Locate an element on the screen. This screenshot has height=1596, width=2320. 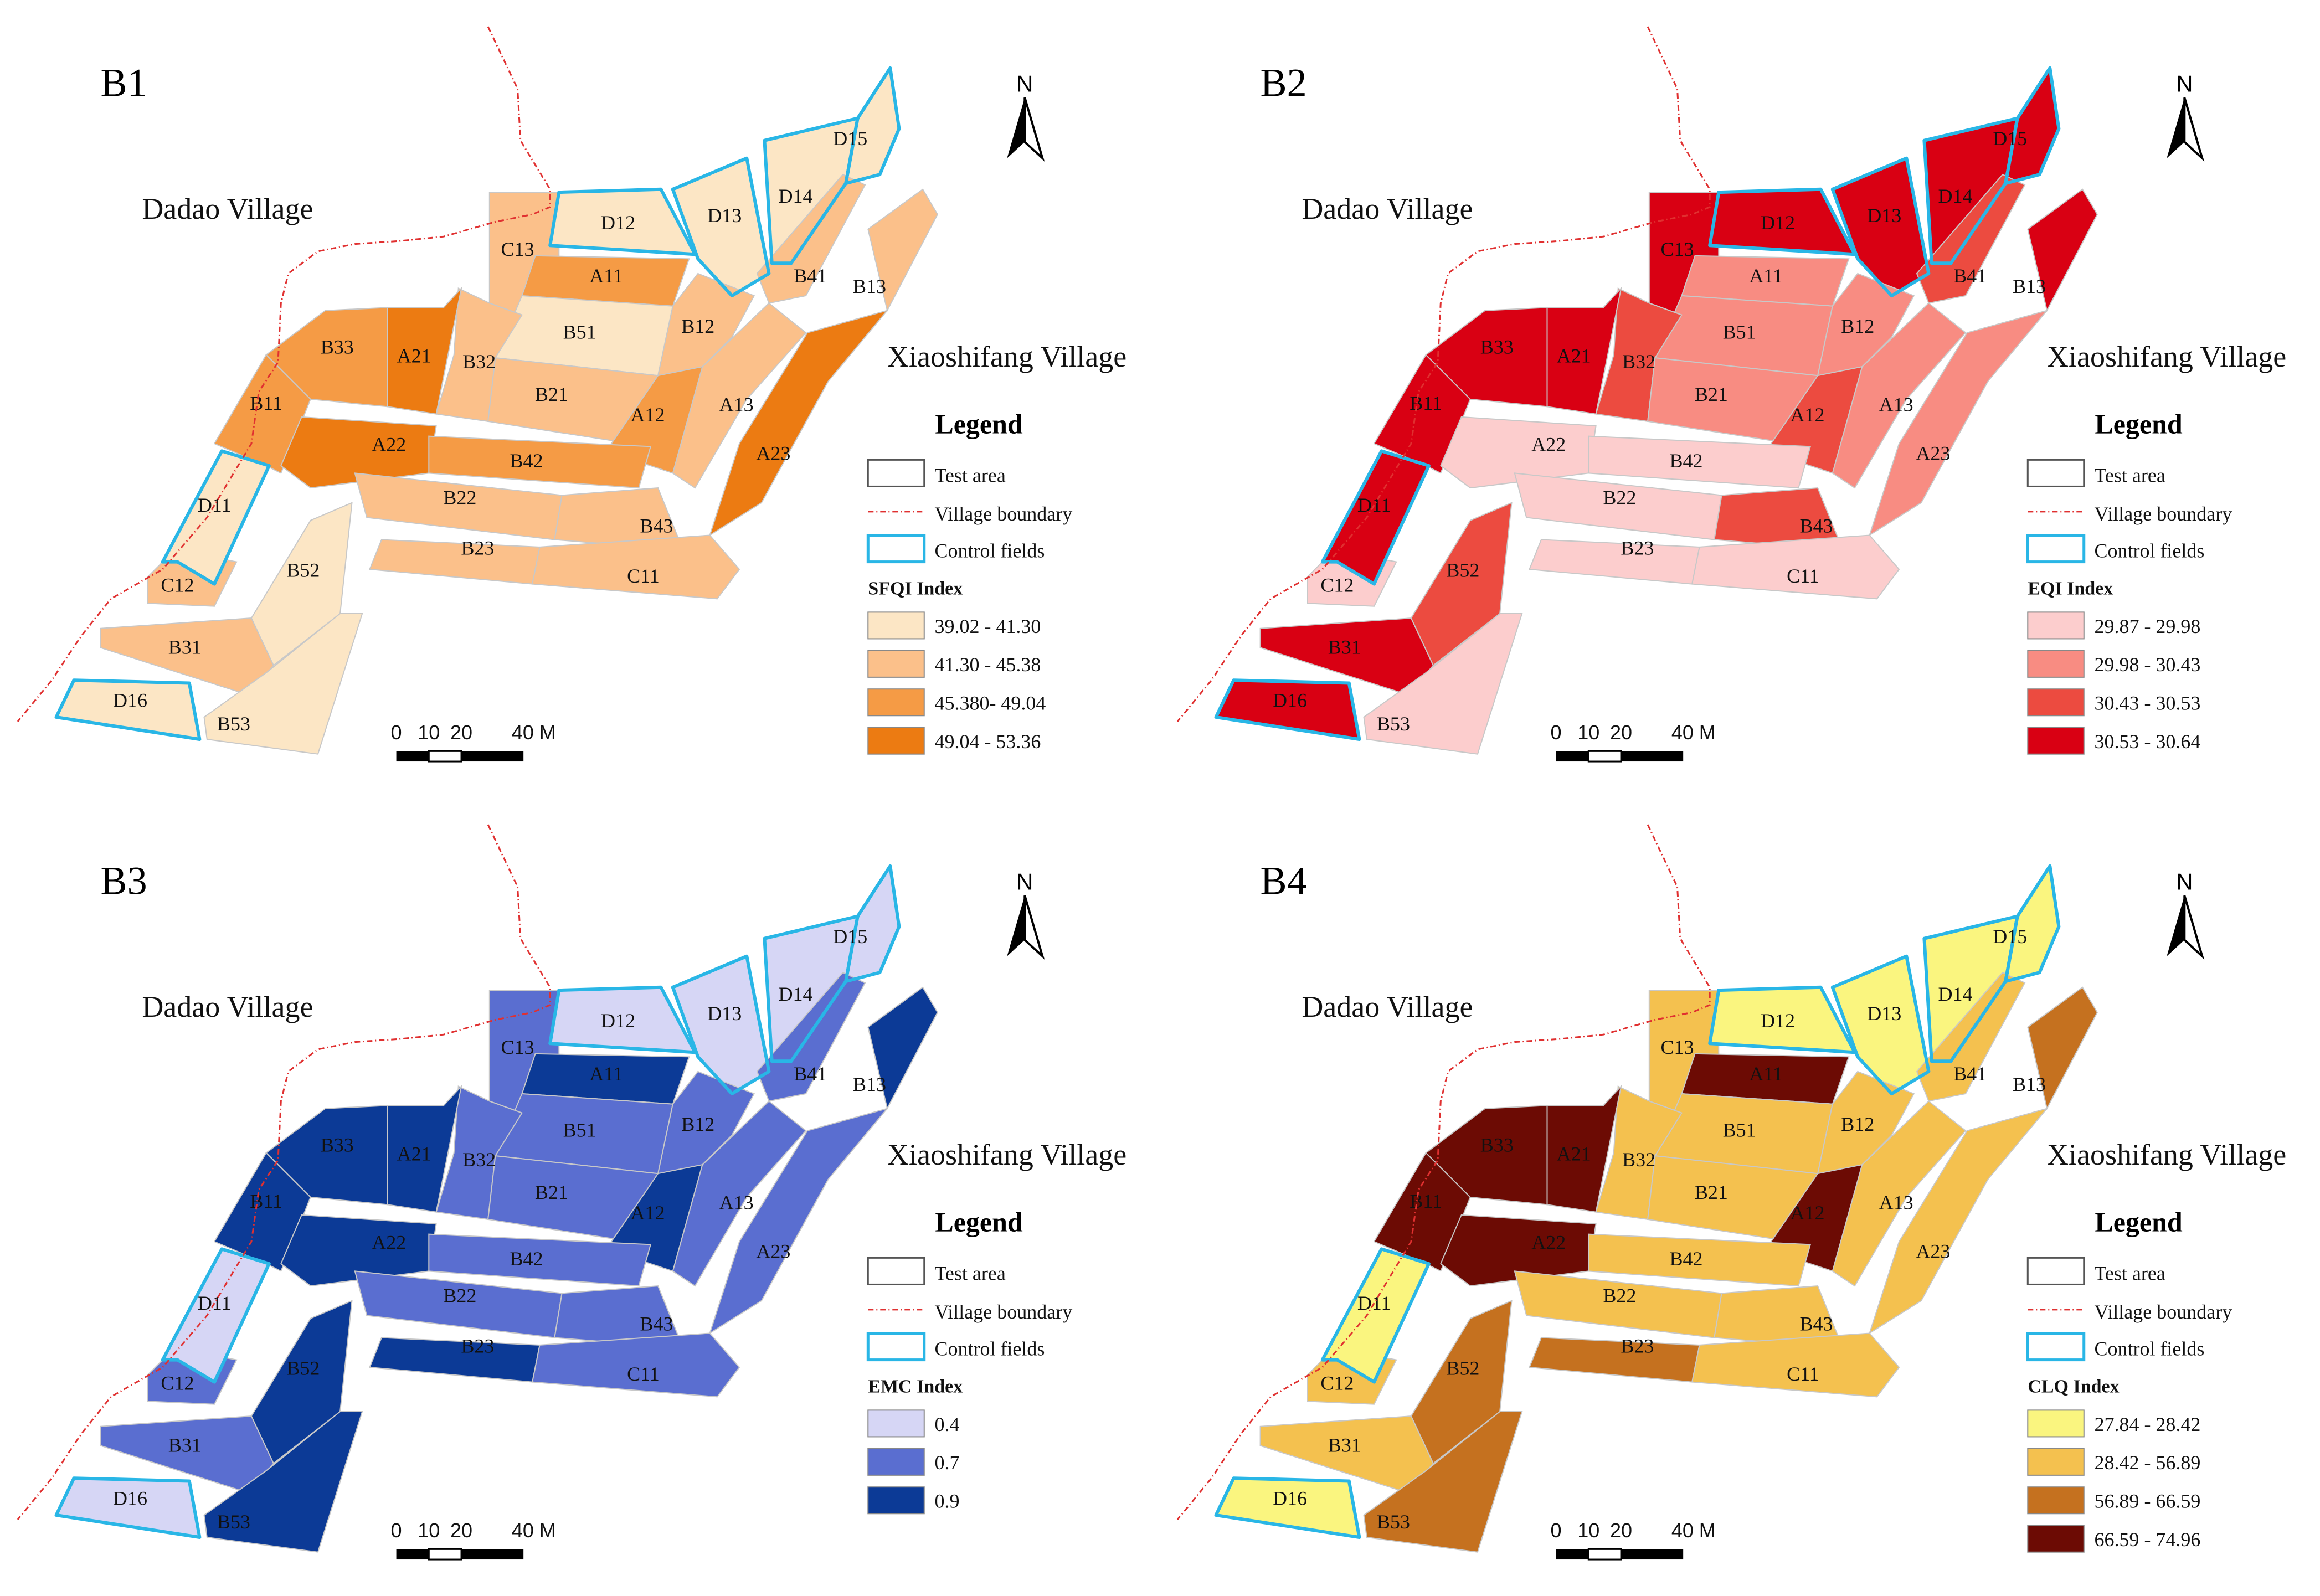
plot-label-b33: B33 is located at coordinates (337, 1145).